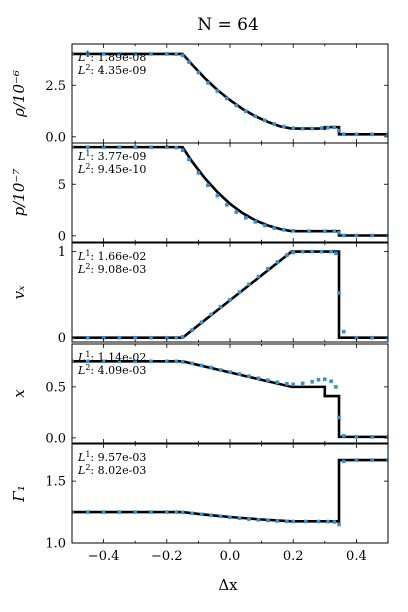 Image resolution: width=408 pixels, height=612 pixels. What do you see at coordinates (111, 57) in the screenshot?
I see `error-l1-rho: L1: 1.89e-08` at bounding box center [111, 57].